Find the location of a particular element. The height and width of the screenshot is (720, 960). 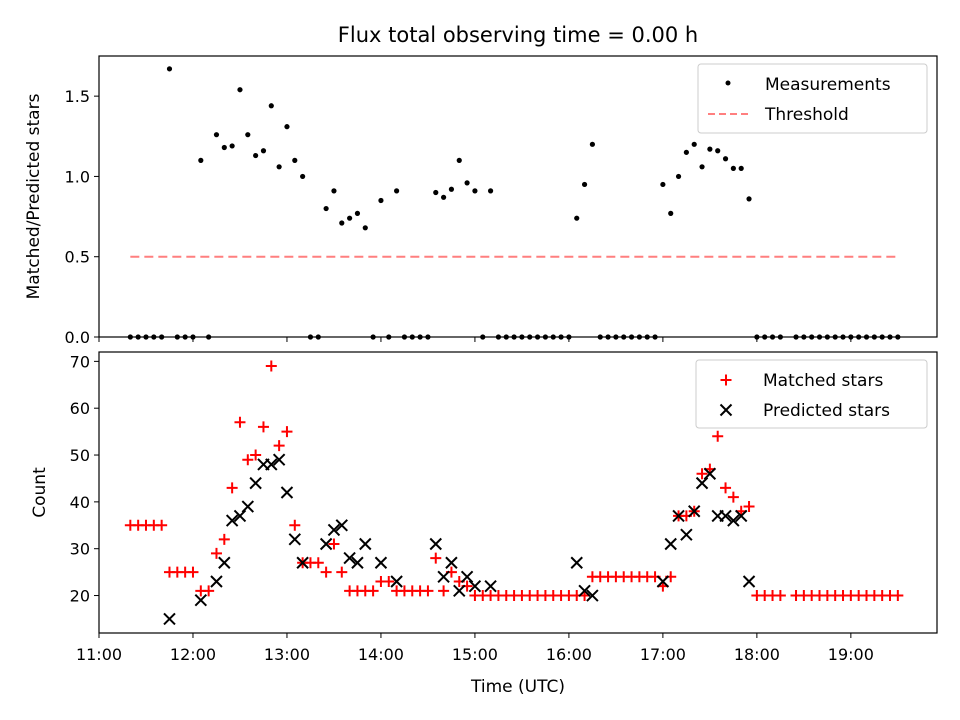

count-y-tick-label: 60 is located at coordinates (80, 408).